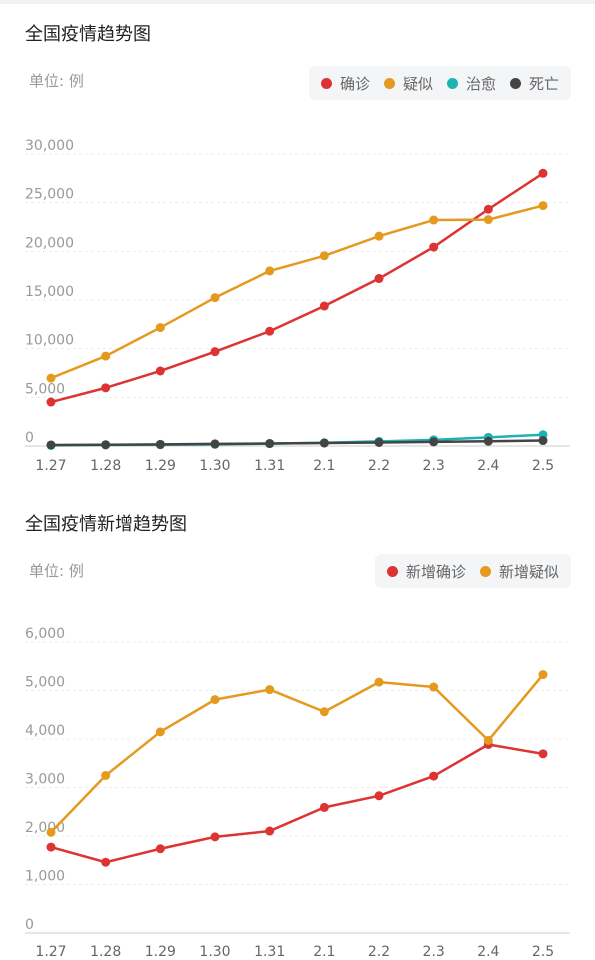 The width and height of the screenshot is (595, 960). I want to click on y-tick-label: 4,000, so click(45, 731).